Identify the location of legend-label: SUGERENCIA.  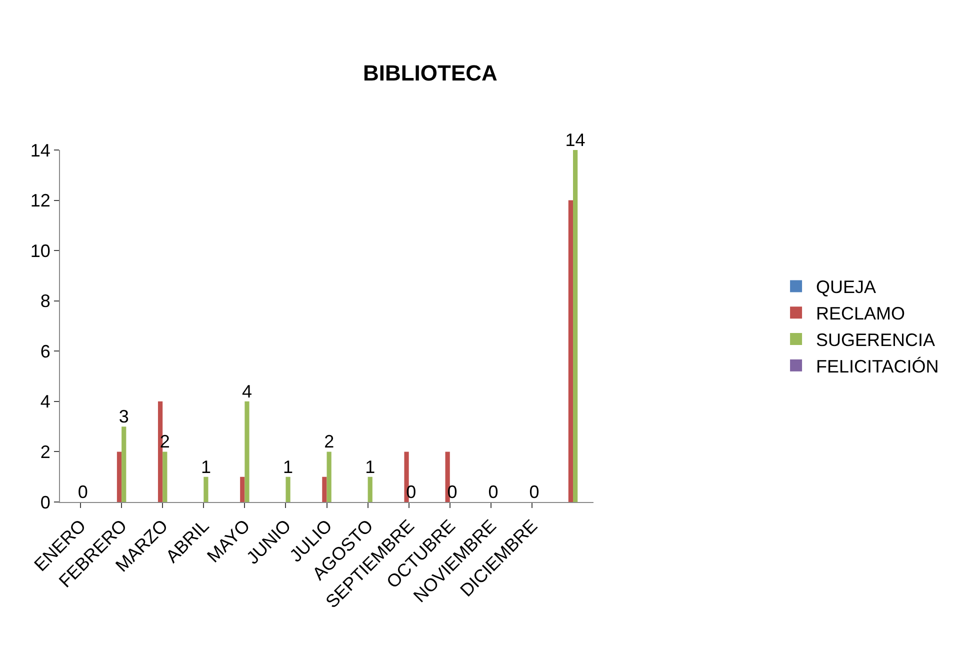
(876, 340).